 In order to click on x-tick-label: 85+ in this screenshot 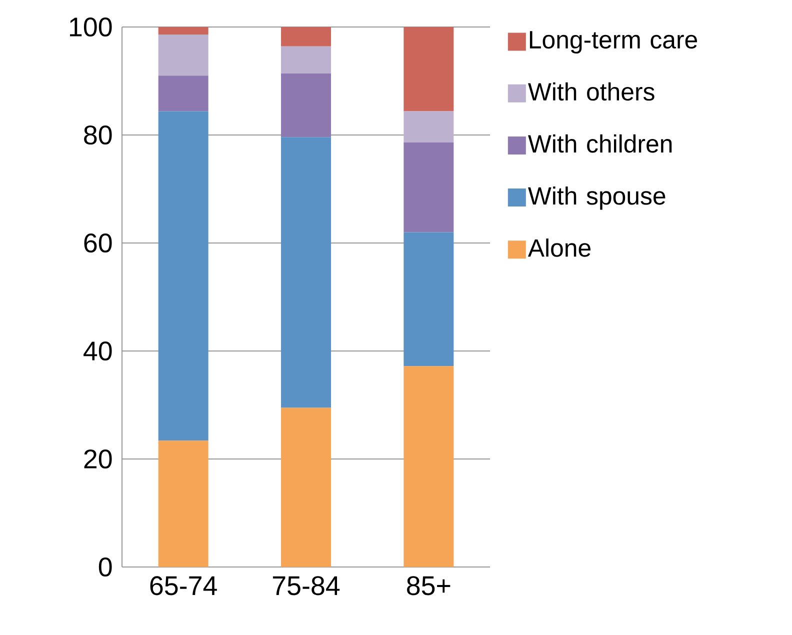, I will do `click(428, 586)`.